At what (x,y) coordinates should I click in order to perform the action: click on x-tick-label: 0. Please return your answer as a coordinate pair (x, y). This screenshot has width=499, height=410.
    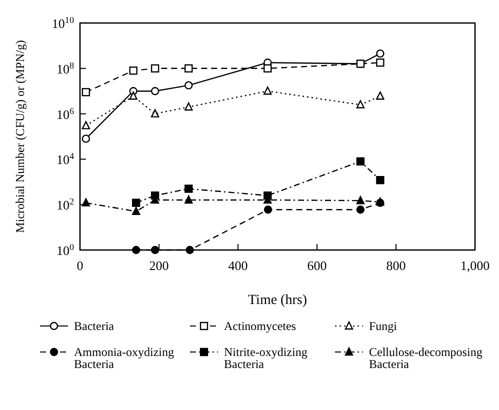
    Looking at the image, I should click on (80, 265).